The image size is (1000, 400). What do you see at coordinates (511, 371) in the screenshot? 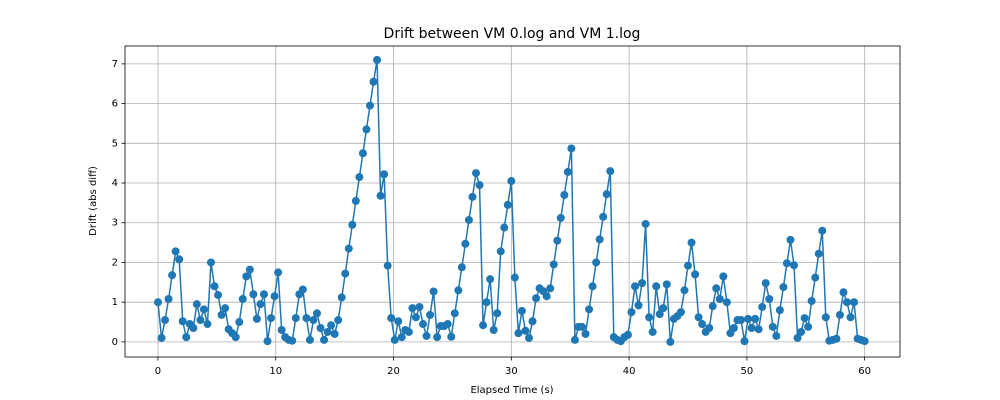
I see `x-tick-label: 30` at bounding box center [511, 371].